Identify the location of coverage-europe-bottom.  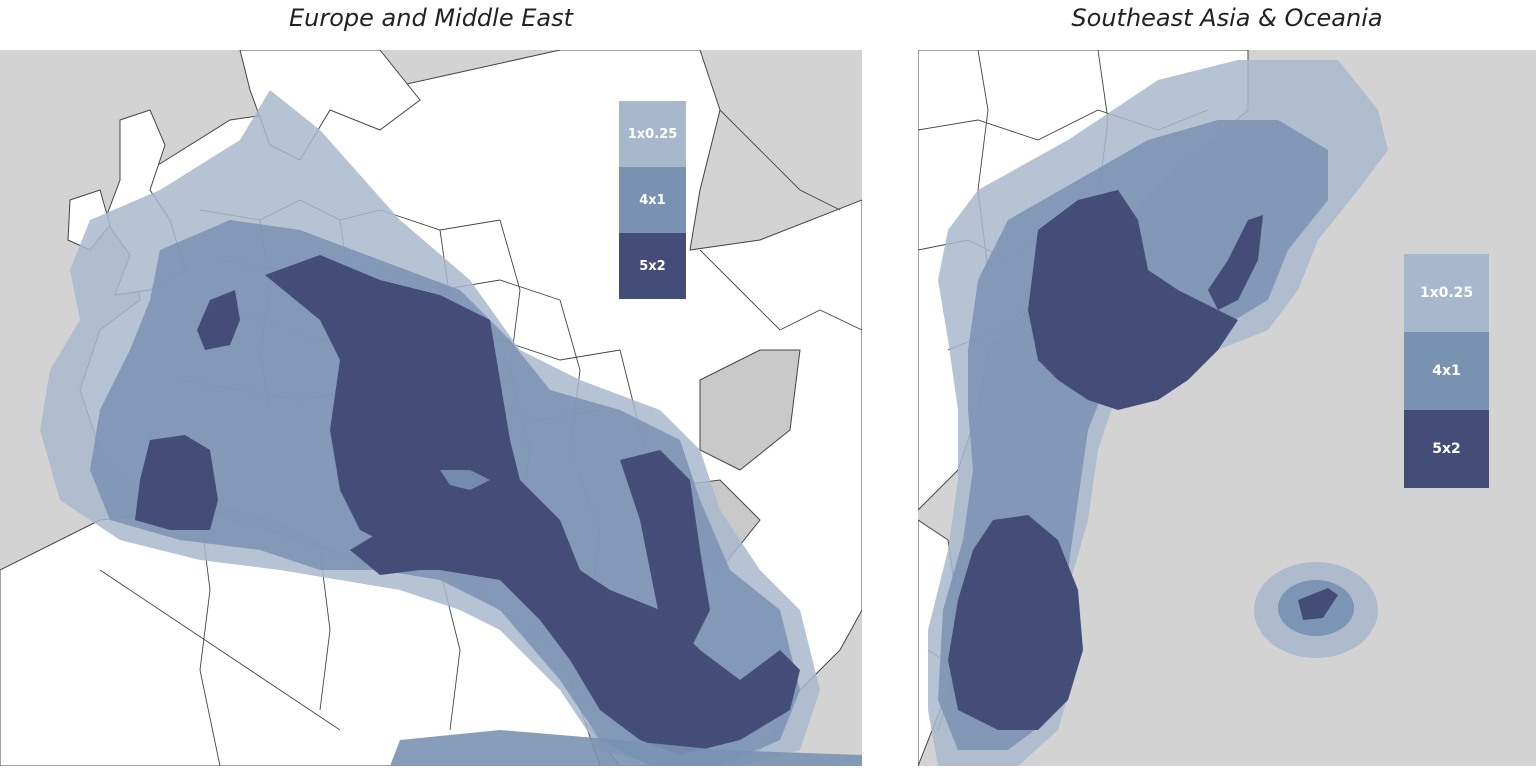
(626, 748).